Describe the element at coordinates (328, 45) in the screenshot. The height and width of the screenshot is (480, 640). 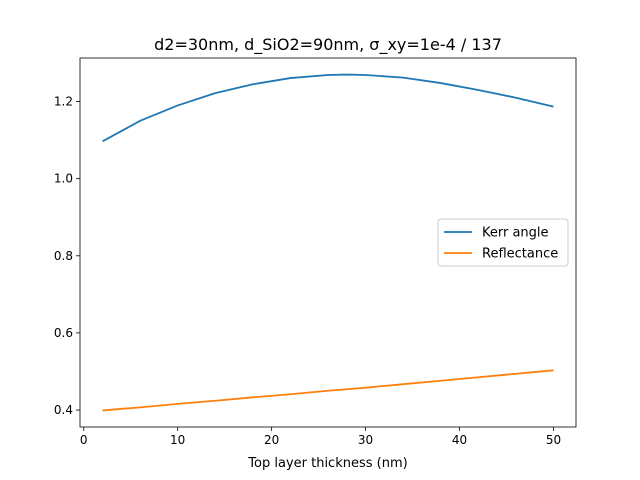
I see `chart-title: d2=30nm, d_SiO2=90nm, σ_xy=1e-4 / 137` at that location.